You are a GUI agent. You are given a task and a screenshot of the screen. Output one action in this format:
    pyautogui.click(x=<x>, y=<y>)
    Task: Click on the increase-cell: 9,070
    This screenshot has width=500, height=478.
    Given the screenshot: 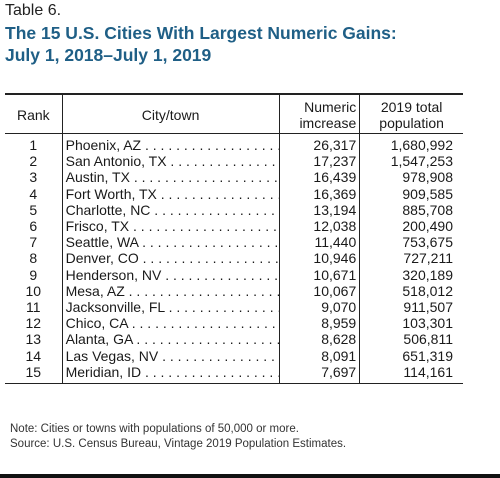 What is the action you would take?
    pyautogui.click(x=319, y=307)
    